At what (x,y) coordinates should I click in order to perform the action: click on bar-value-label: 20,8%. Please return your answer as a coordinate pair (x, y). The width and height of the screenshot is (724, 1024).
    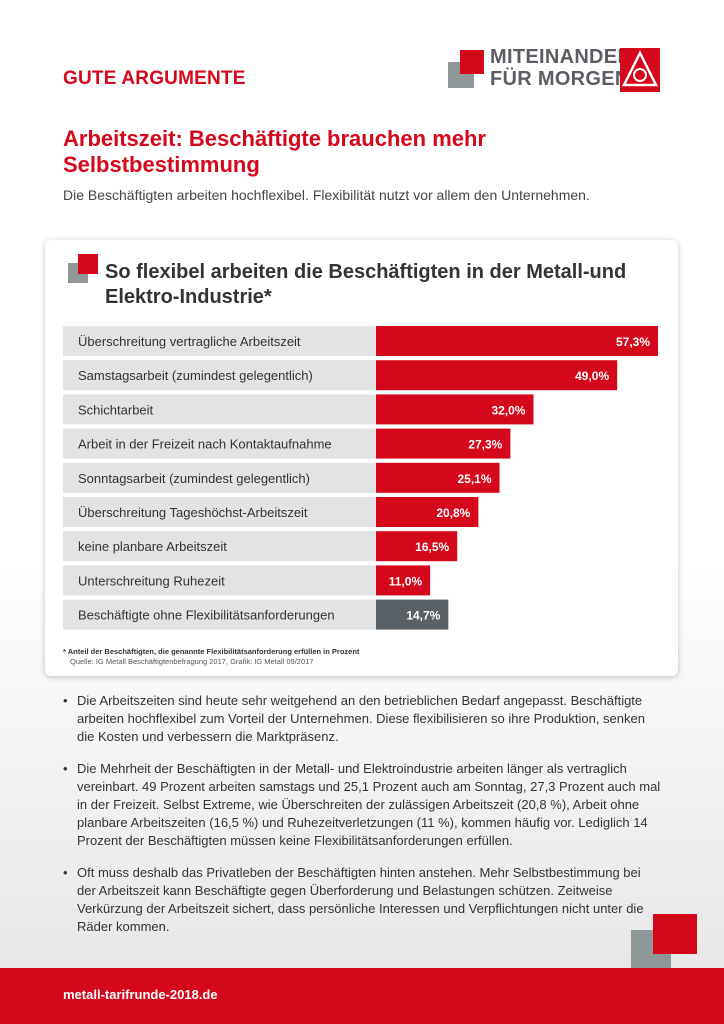
    Looking at the image, I should click on (453, 513).